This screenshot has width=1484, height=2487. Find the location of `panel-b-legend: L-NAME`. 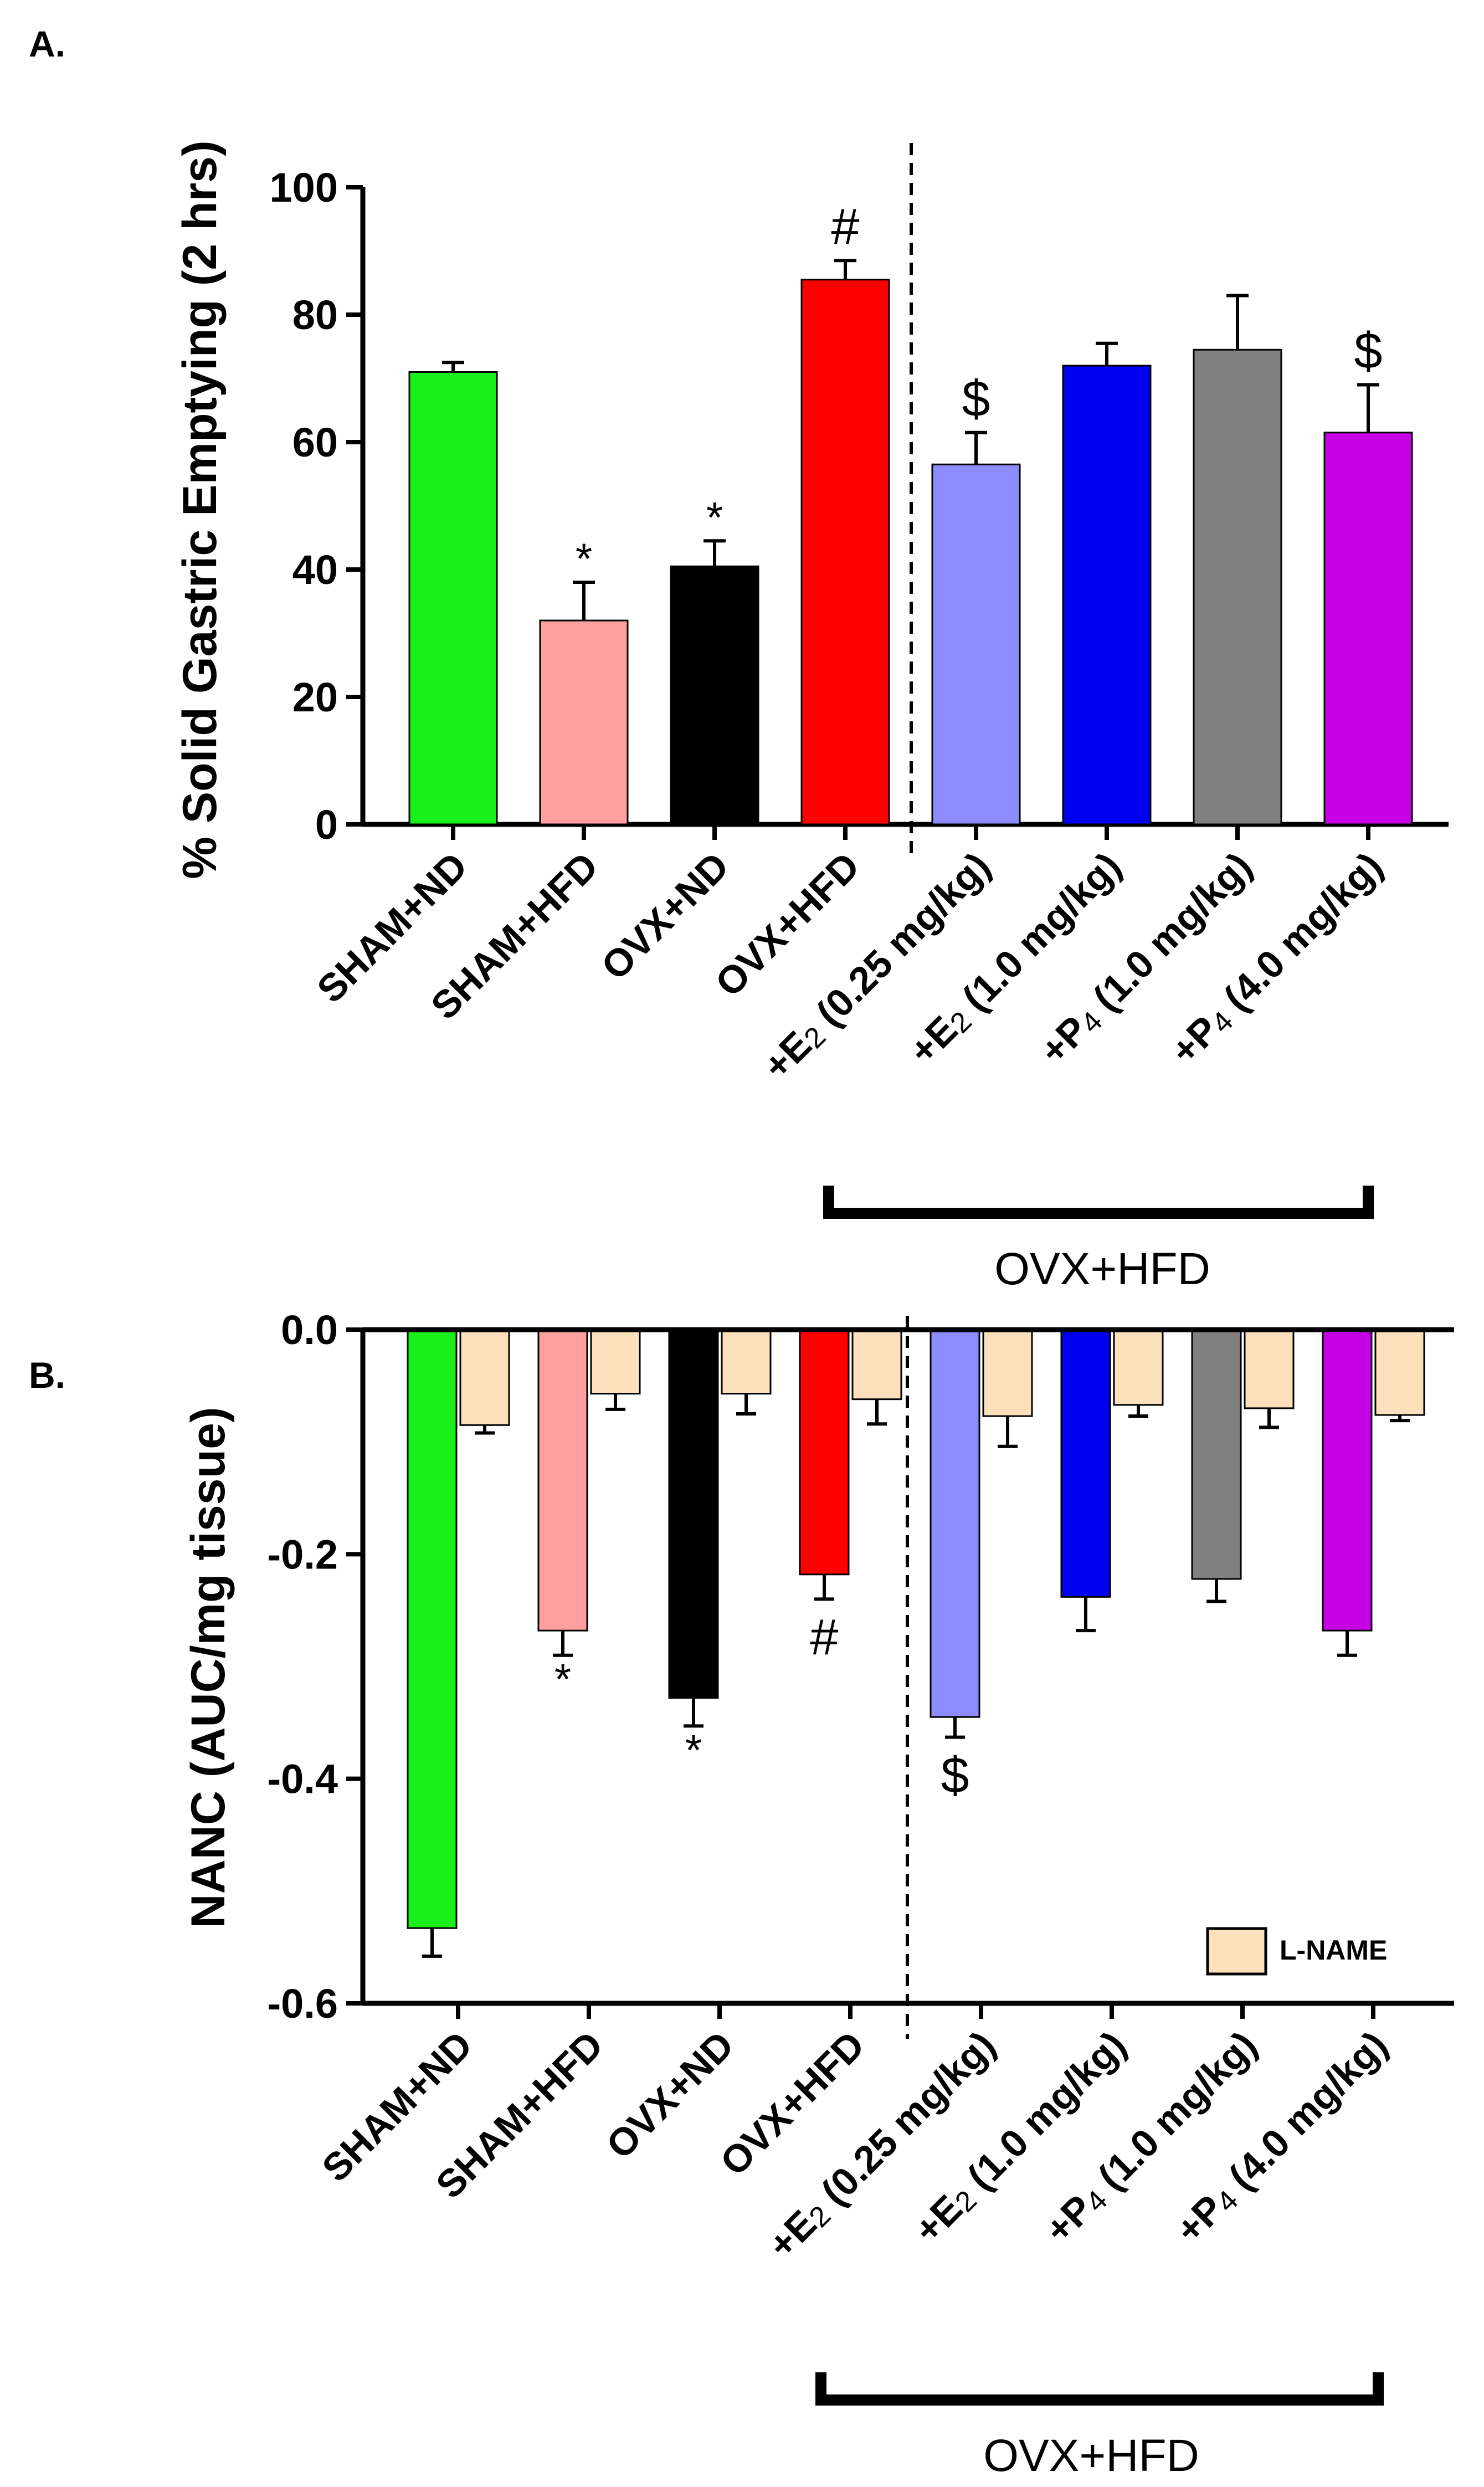

panel-b-legend: L-NAME is located at coordinates (1296, 1951).